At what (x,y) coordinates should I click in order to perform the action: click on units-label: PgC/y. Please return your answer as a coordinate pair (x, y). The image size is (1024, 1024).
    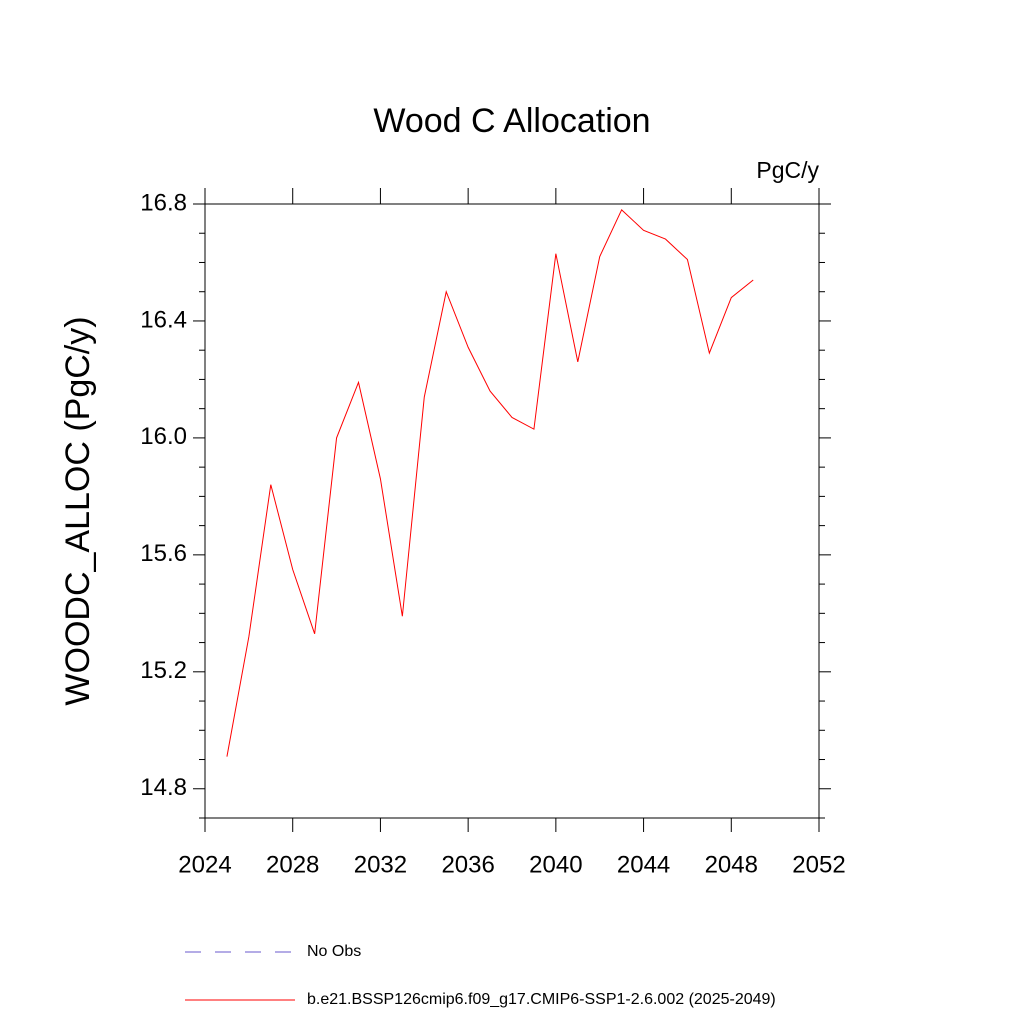
    Looking at the image, I should click on (787, 170).